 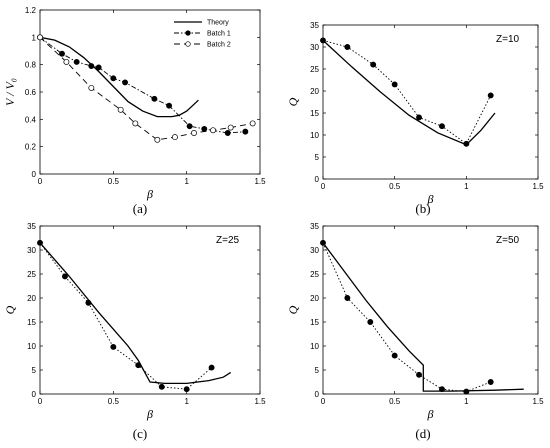 I want to click on y-tick-label: 0.2, so click(x=31, y=147).